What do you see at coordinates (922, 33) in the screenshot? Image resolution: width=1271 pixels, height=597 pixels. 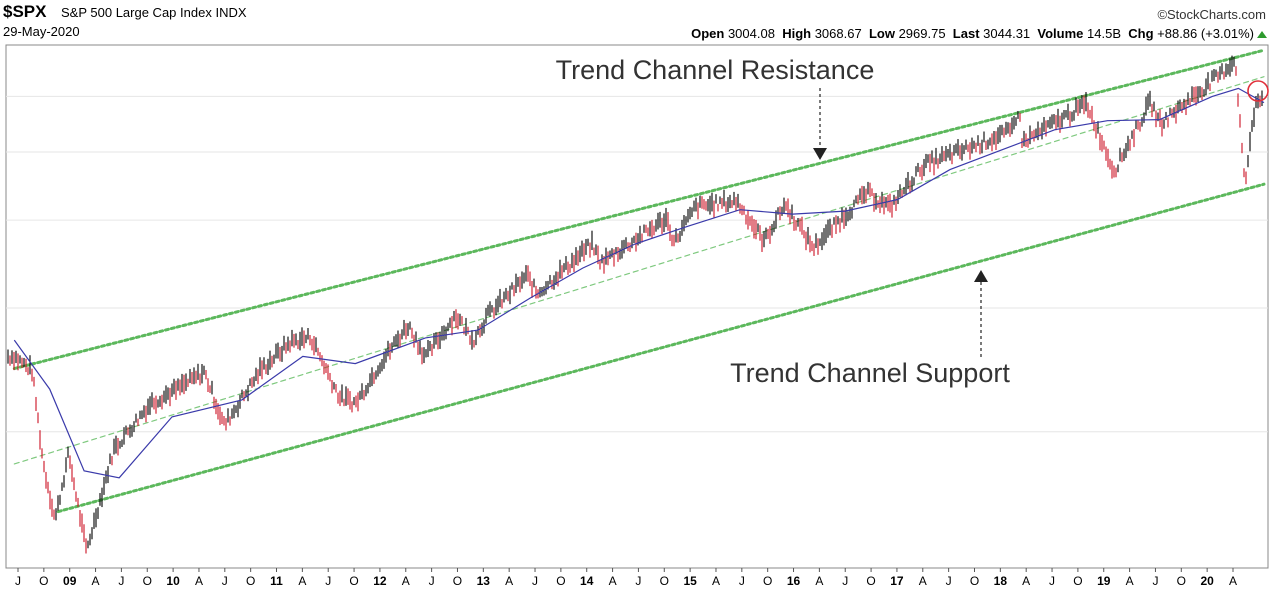 I see `low-value: 2969.75` at bounding box center [922, 33].